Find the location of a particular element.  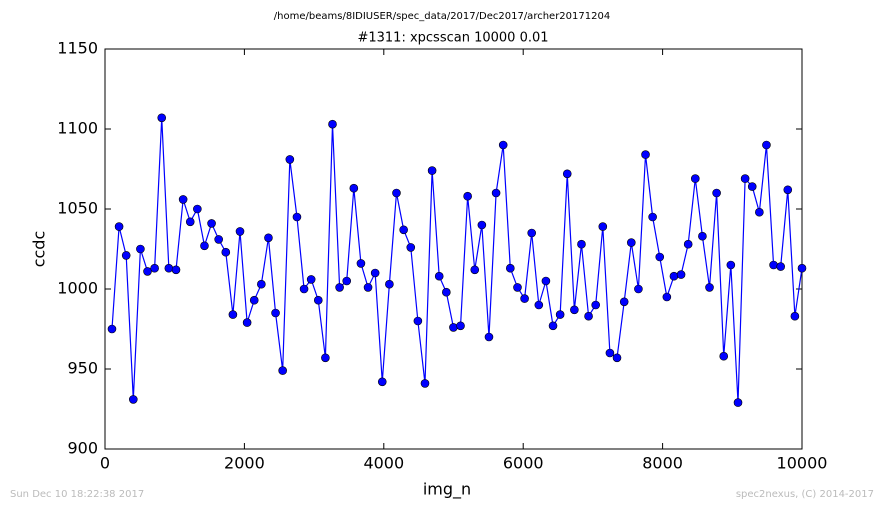

y-axis-label: ccdc is located at coordinates (39, 249).